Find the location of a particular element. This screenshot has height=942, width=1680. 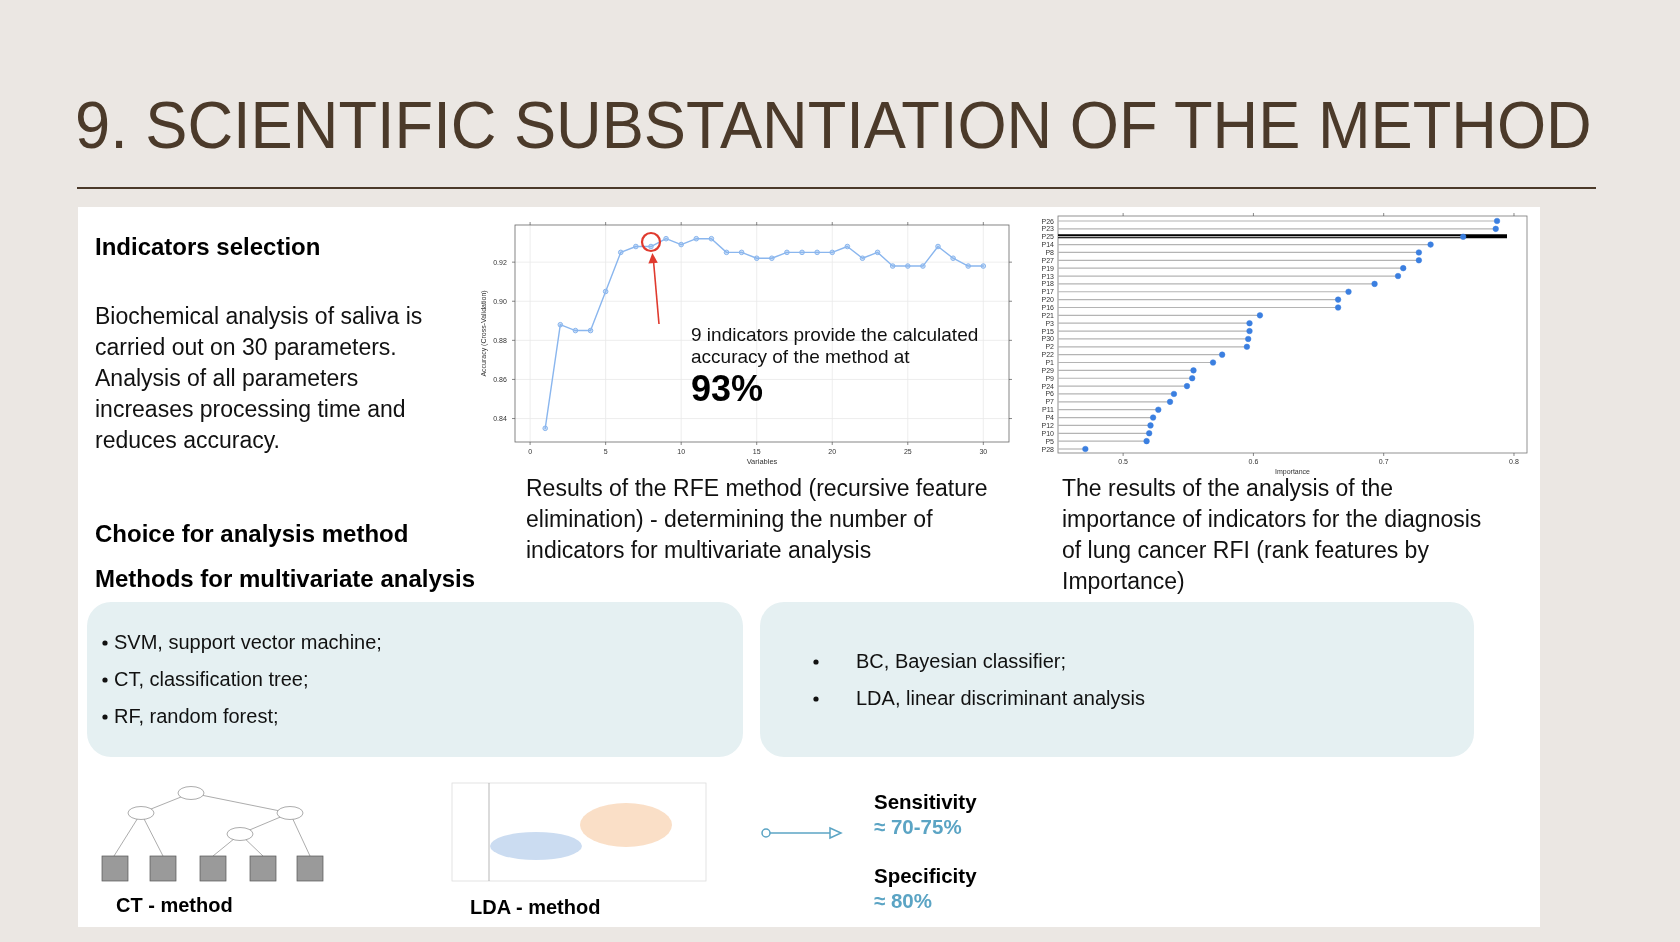

text: SVM, support vector machine; is located at coordinates (248, 642).